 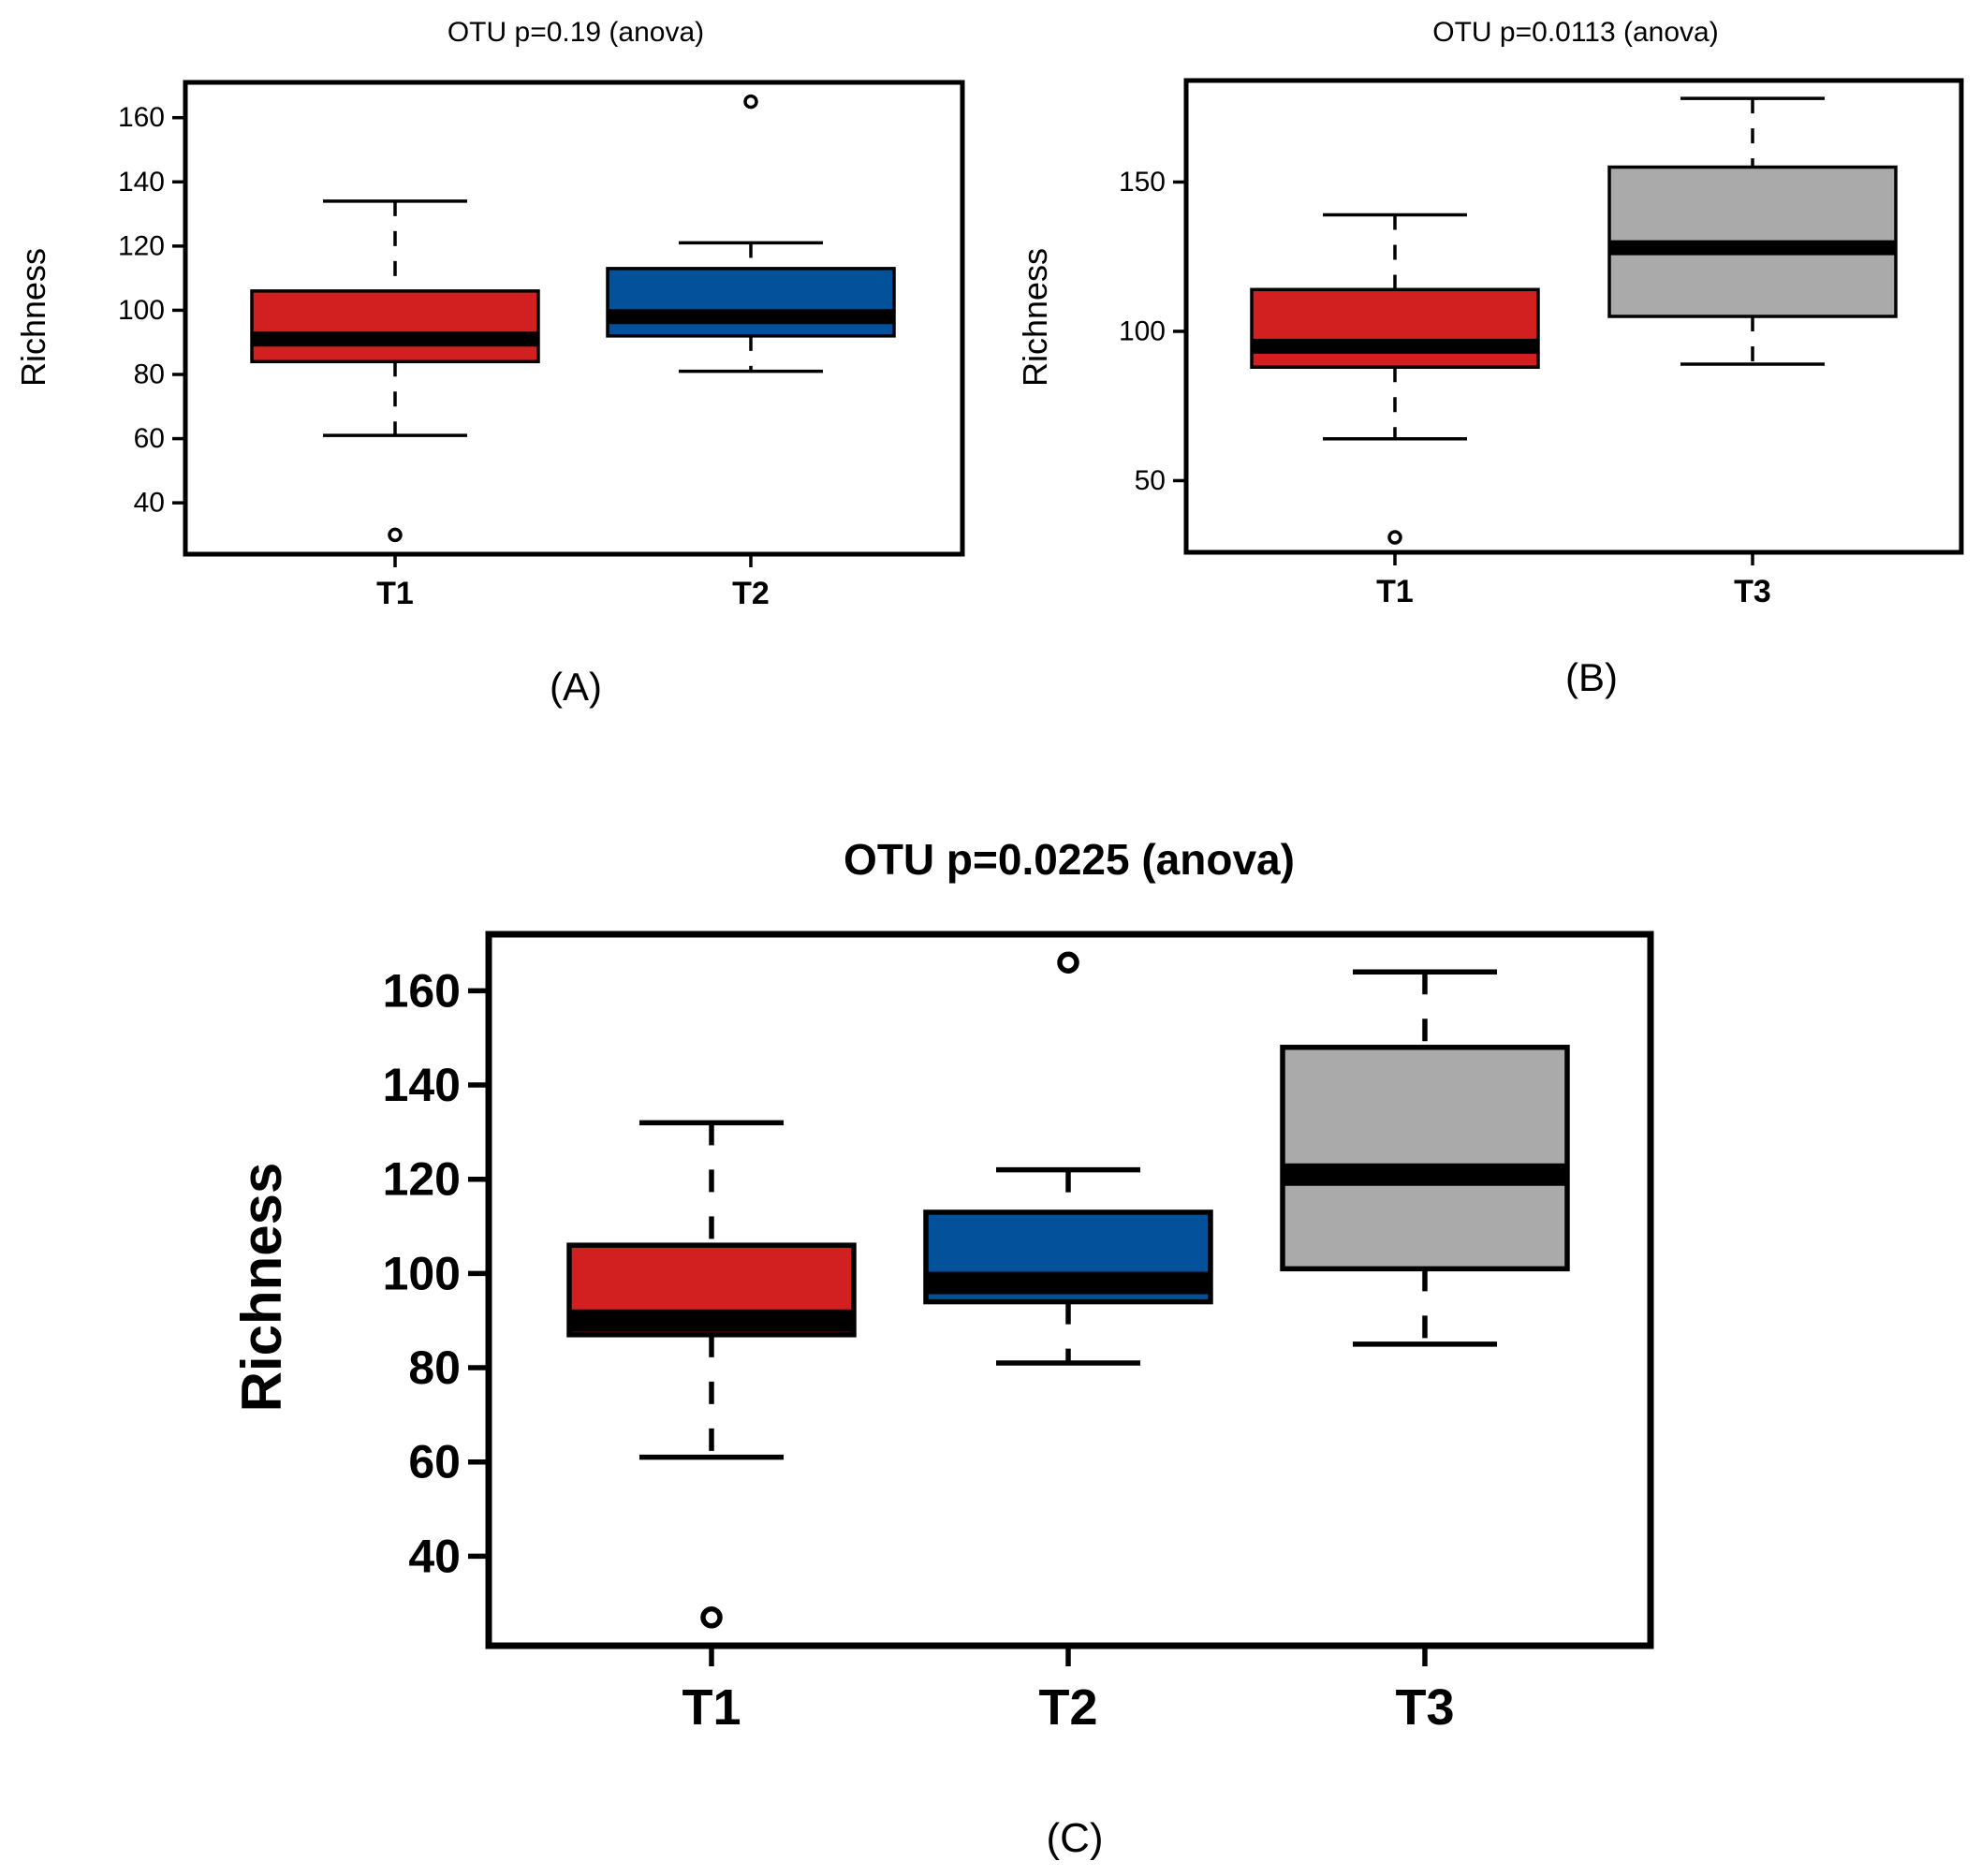 I want to click on panel-c-y-tick-label: 80, so click(x=434, y=1367).